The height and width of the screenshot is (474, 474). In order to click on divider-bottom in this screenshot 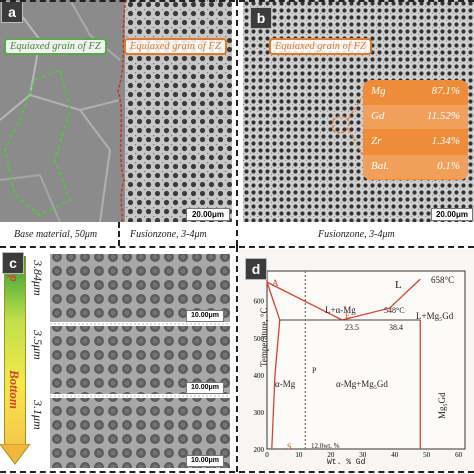, I will do `click(237, 472)`.